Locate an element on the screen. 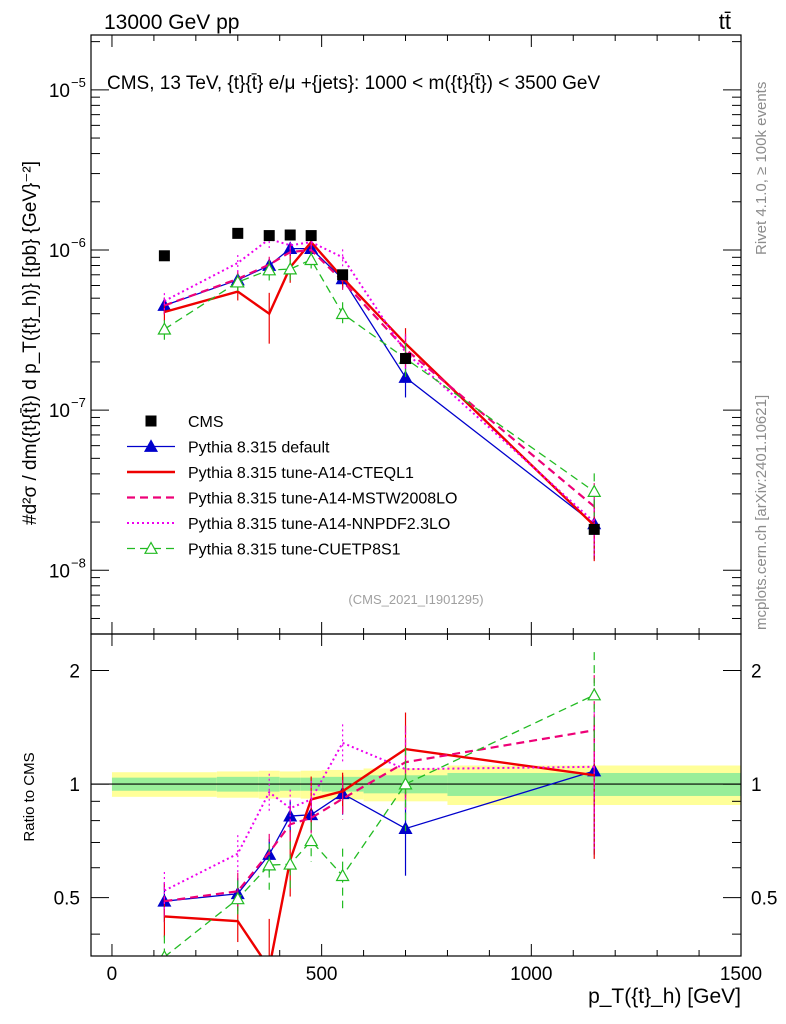  legend-label: CMS is located at coordinates (206, 422).